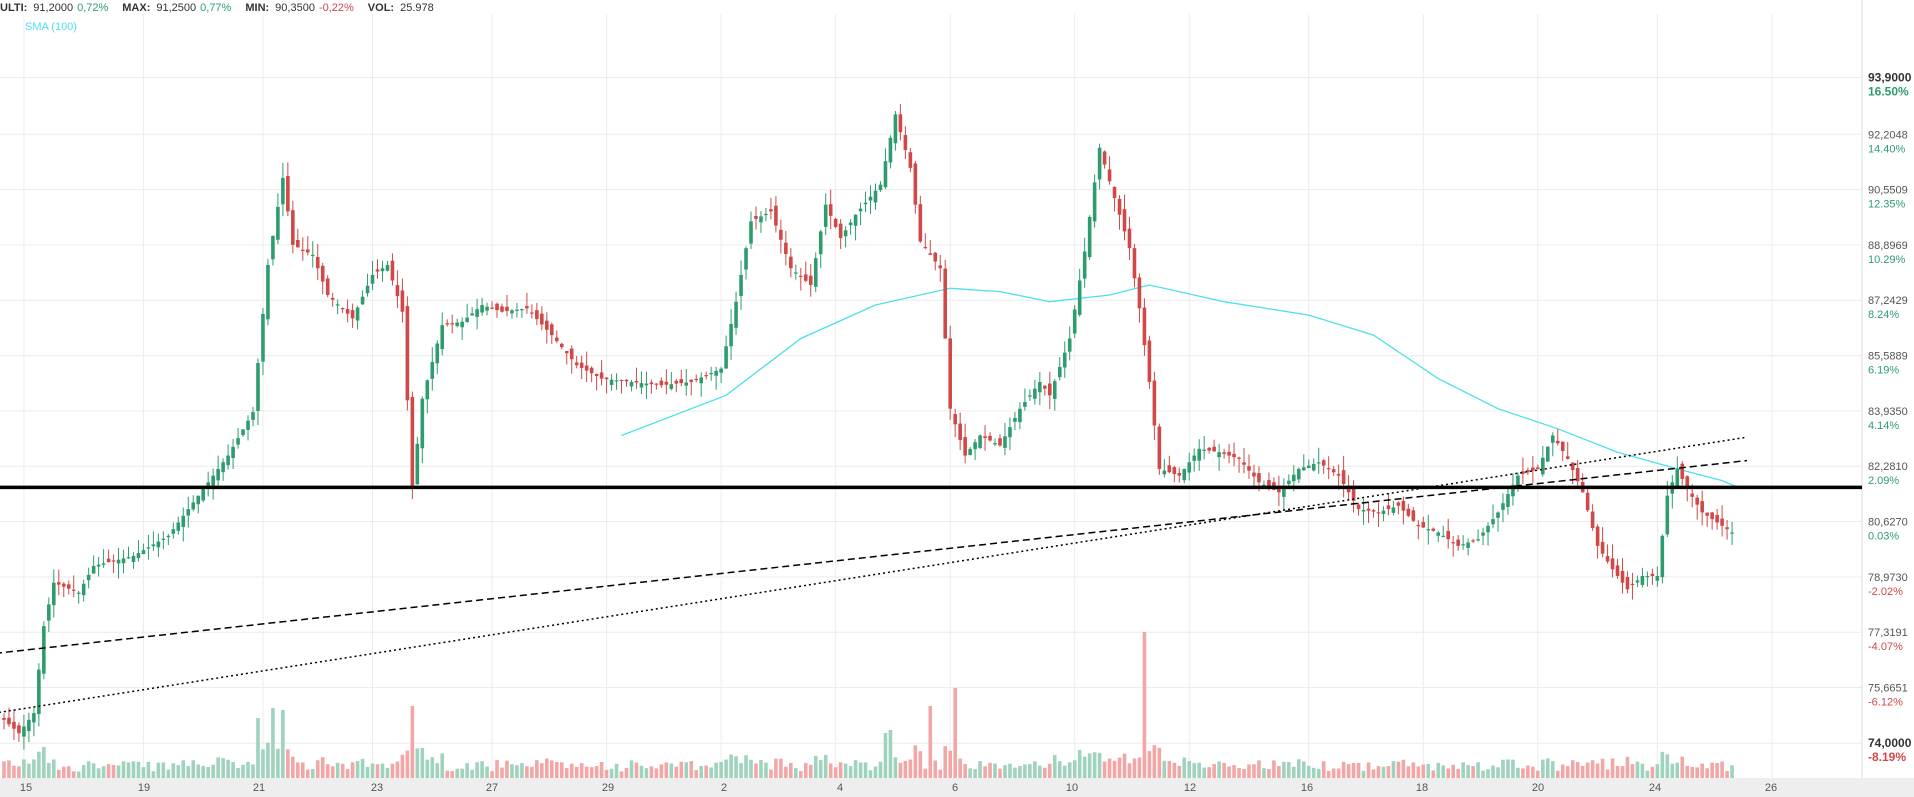  Describe the element at coordinates (295, 8) in the screenshot. I see `min-value: 90,3500` at that location.